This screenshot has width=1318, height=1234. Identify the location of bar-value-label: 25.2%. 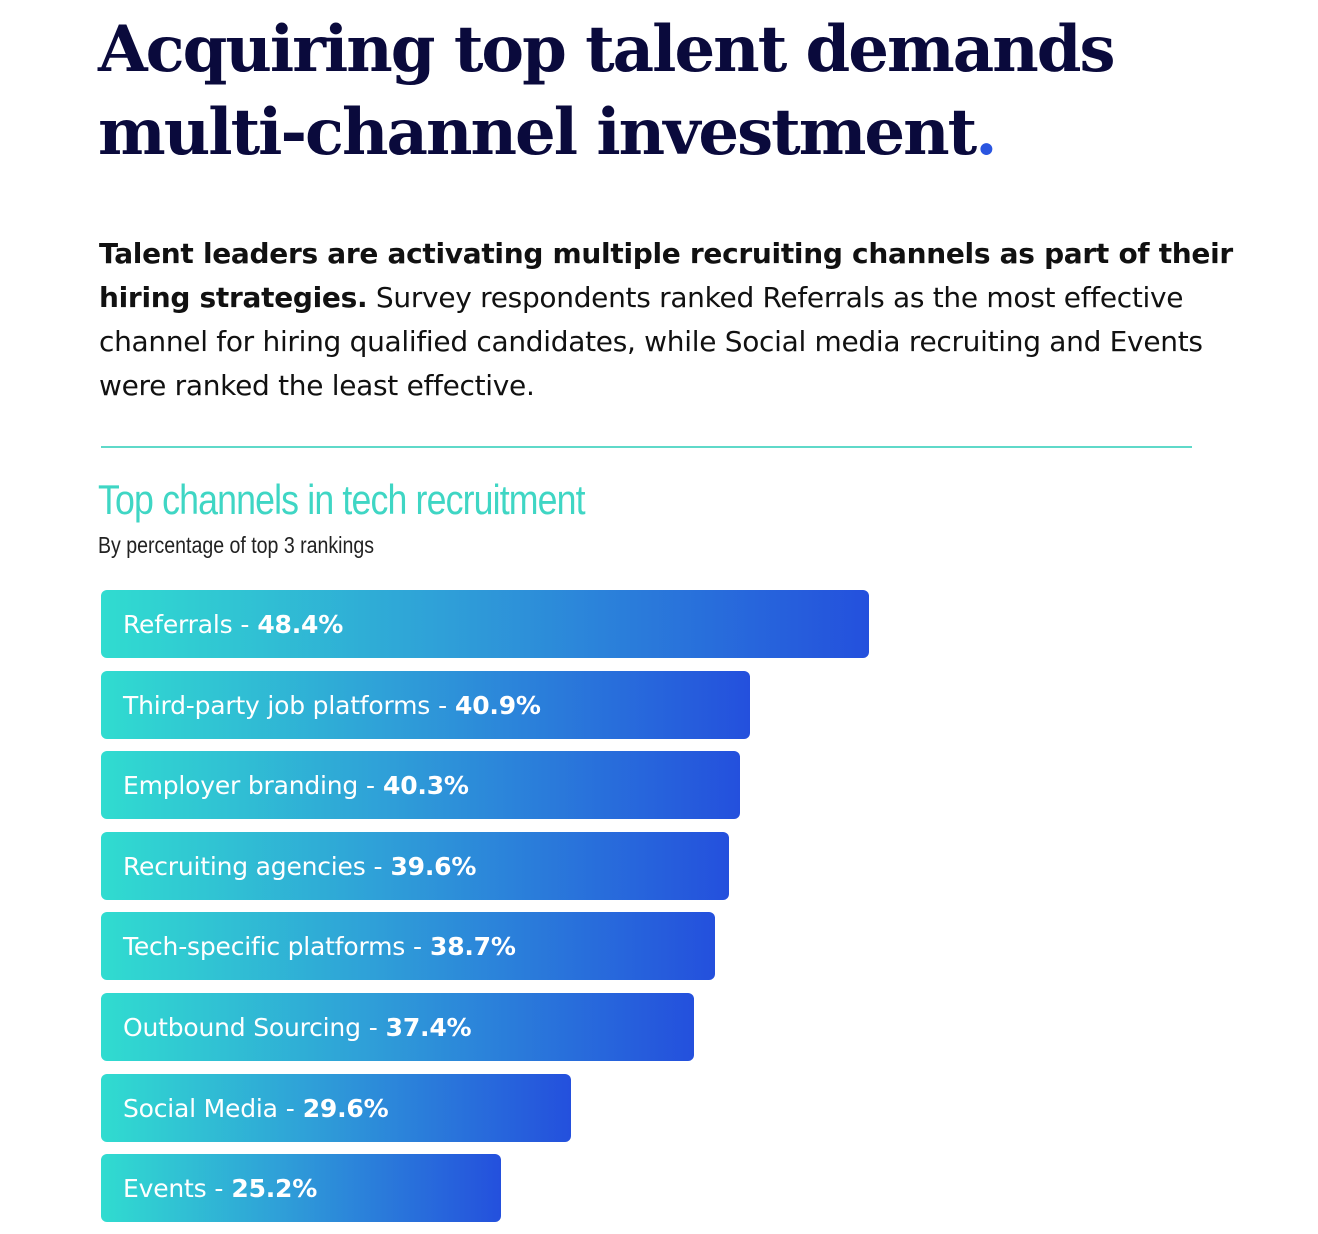
(274, 1188).